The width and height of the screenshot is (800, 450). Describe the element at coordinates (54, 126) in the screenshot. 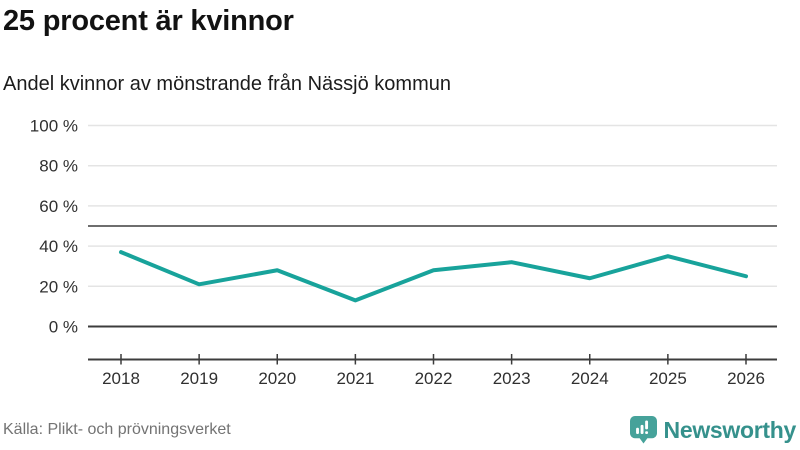

I see `y-tick-label: 100 %` at that location.